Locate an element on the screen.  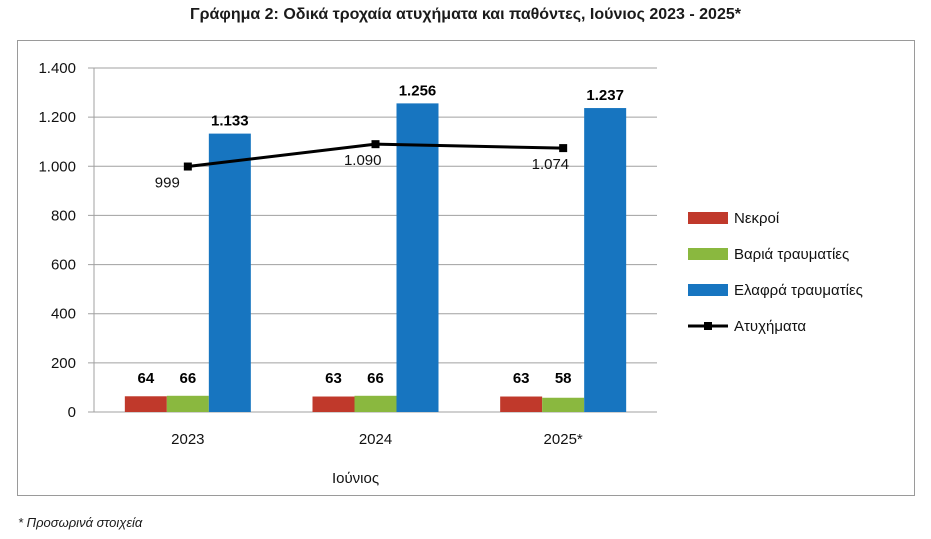
line-data-label: 1.090 is located at coordinates (363, 160).